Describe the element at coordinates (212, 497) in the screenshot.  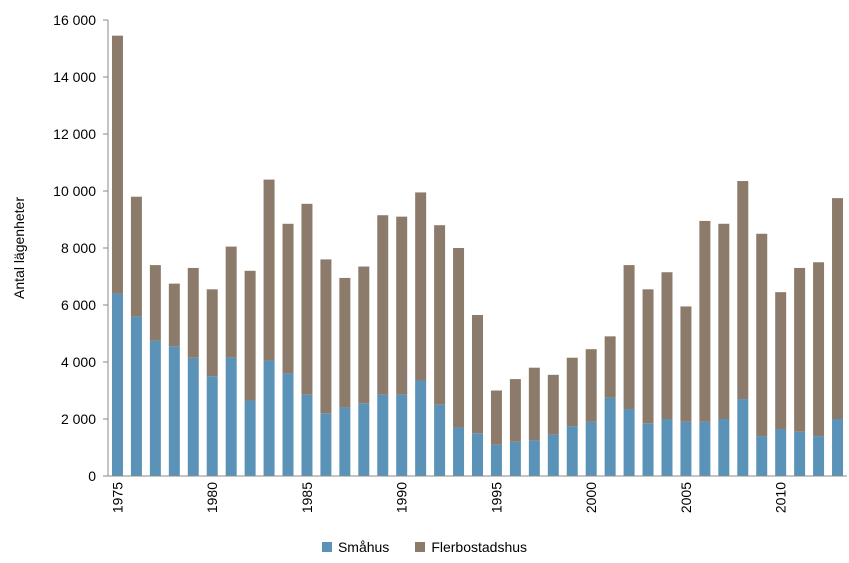
I see `x-tick-label: 1980` at that location.